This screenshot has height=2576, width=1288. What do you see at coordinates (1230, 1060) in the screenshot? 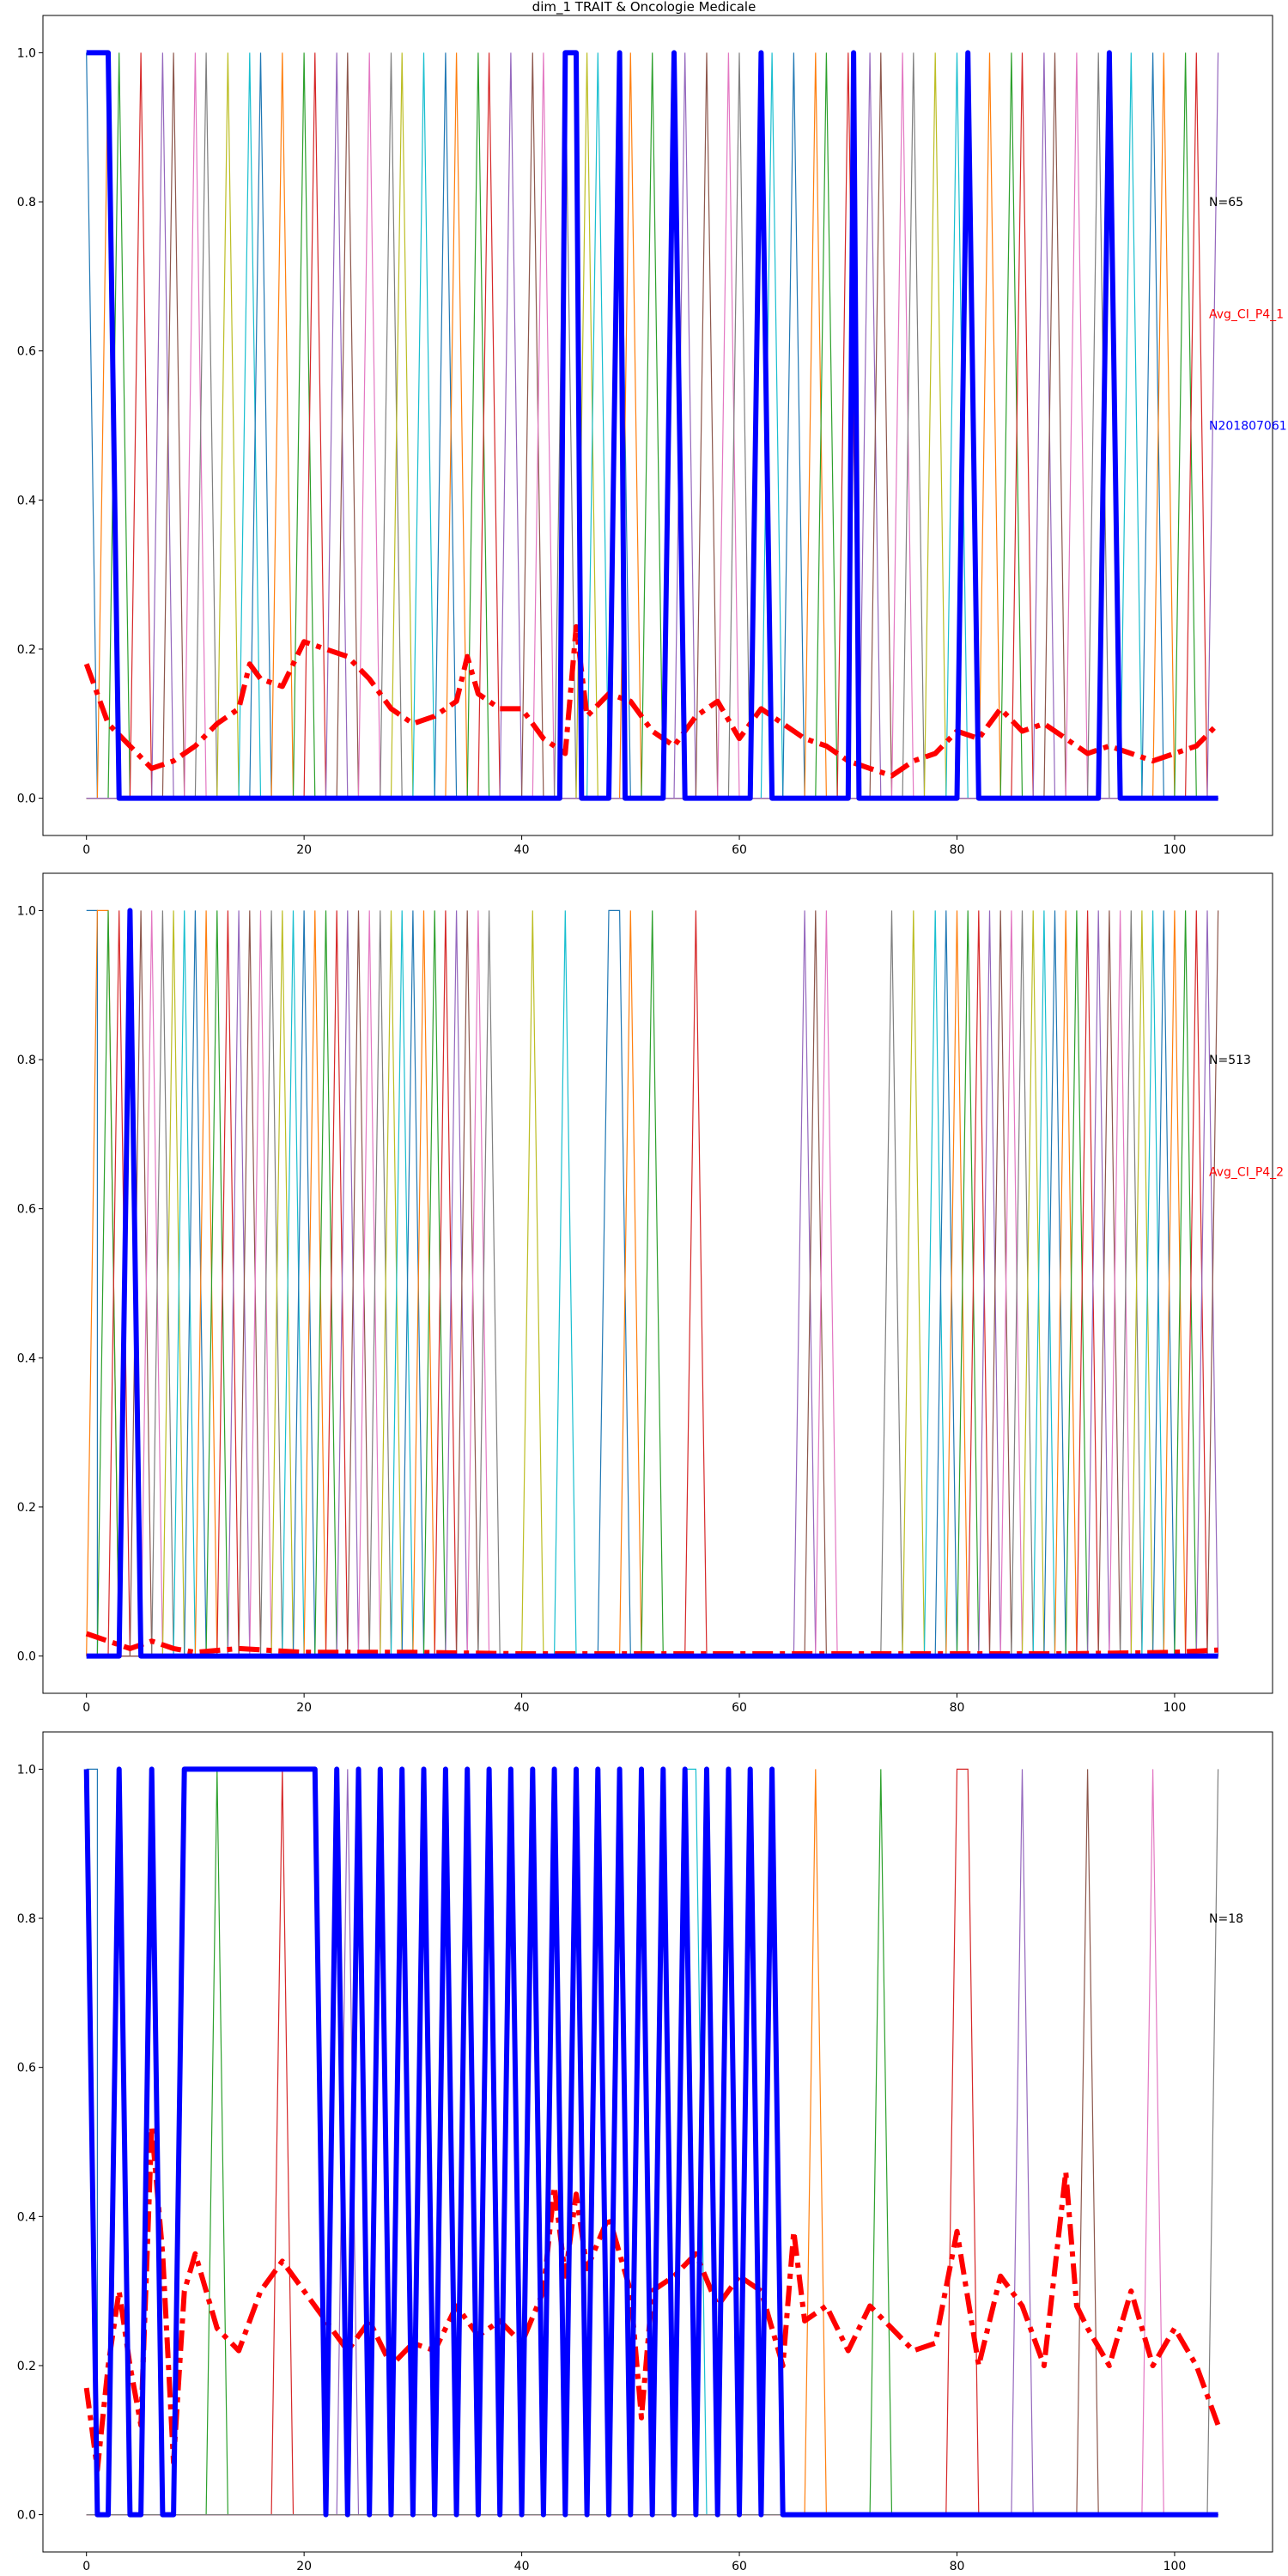
I see `series-annotation: N=513` at bounding box center [1230, 1060].